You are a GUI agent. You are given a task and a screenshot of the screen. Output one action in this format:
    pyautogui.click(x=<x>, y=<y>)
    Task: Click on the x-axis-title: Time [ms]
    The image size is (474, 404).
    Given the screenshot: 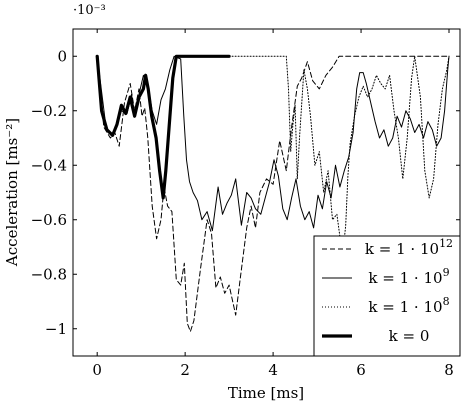 What is the action you would take?
    pyautogui.click(x=266, y=393)
    